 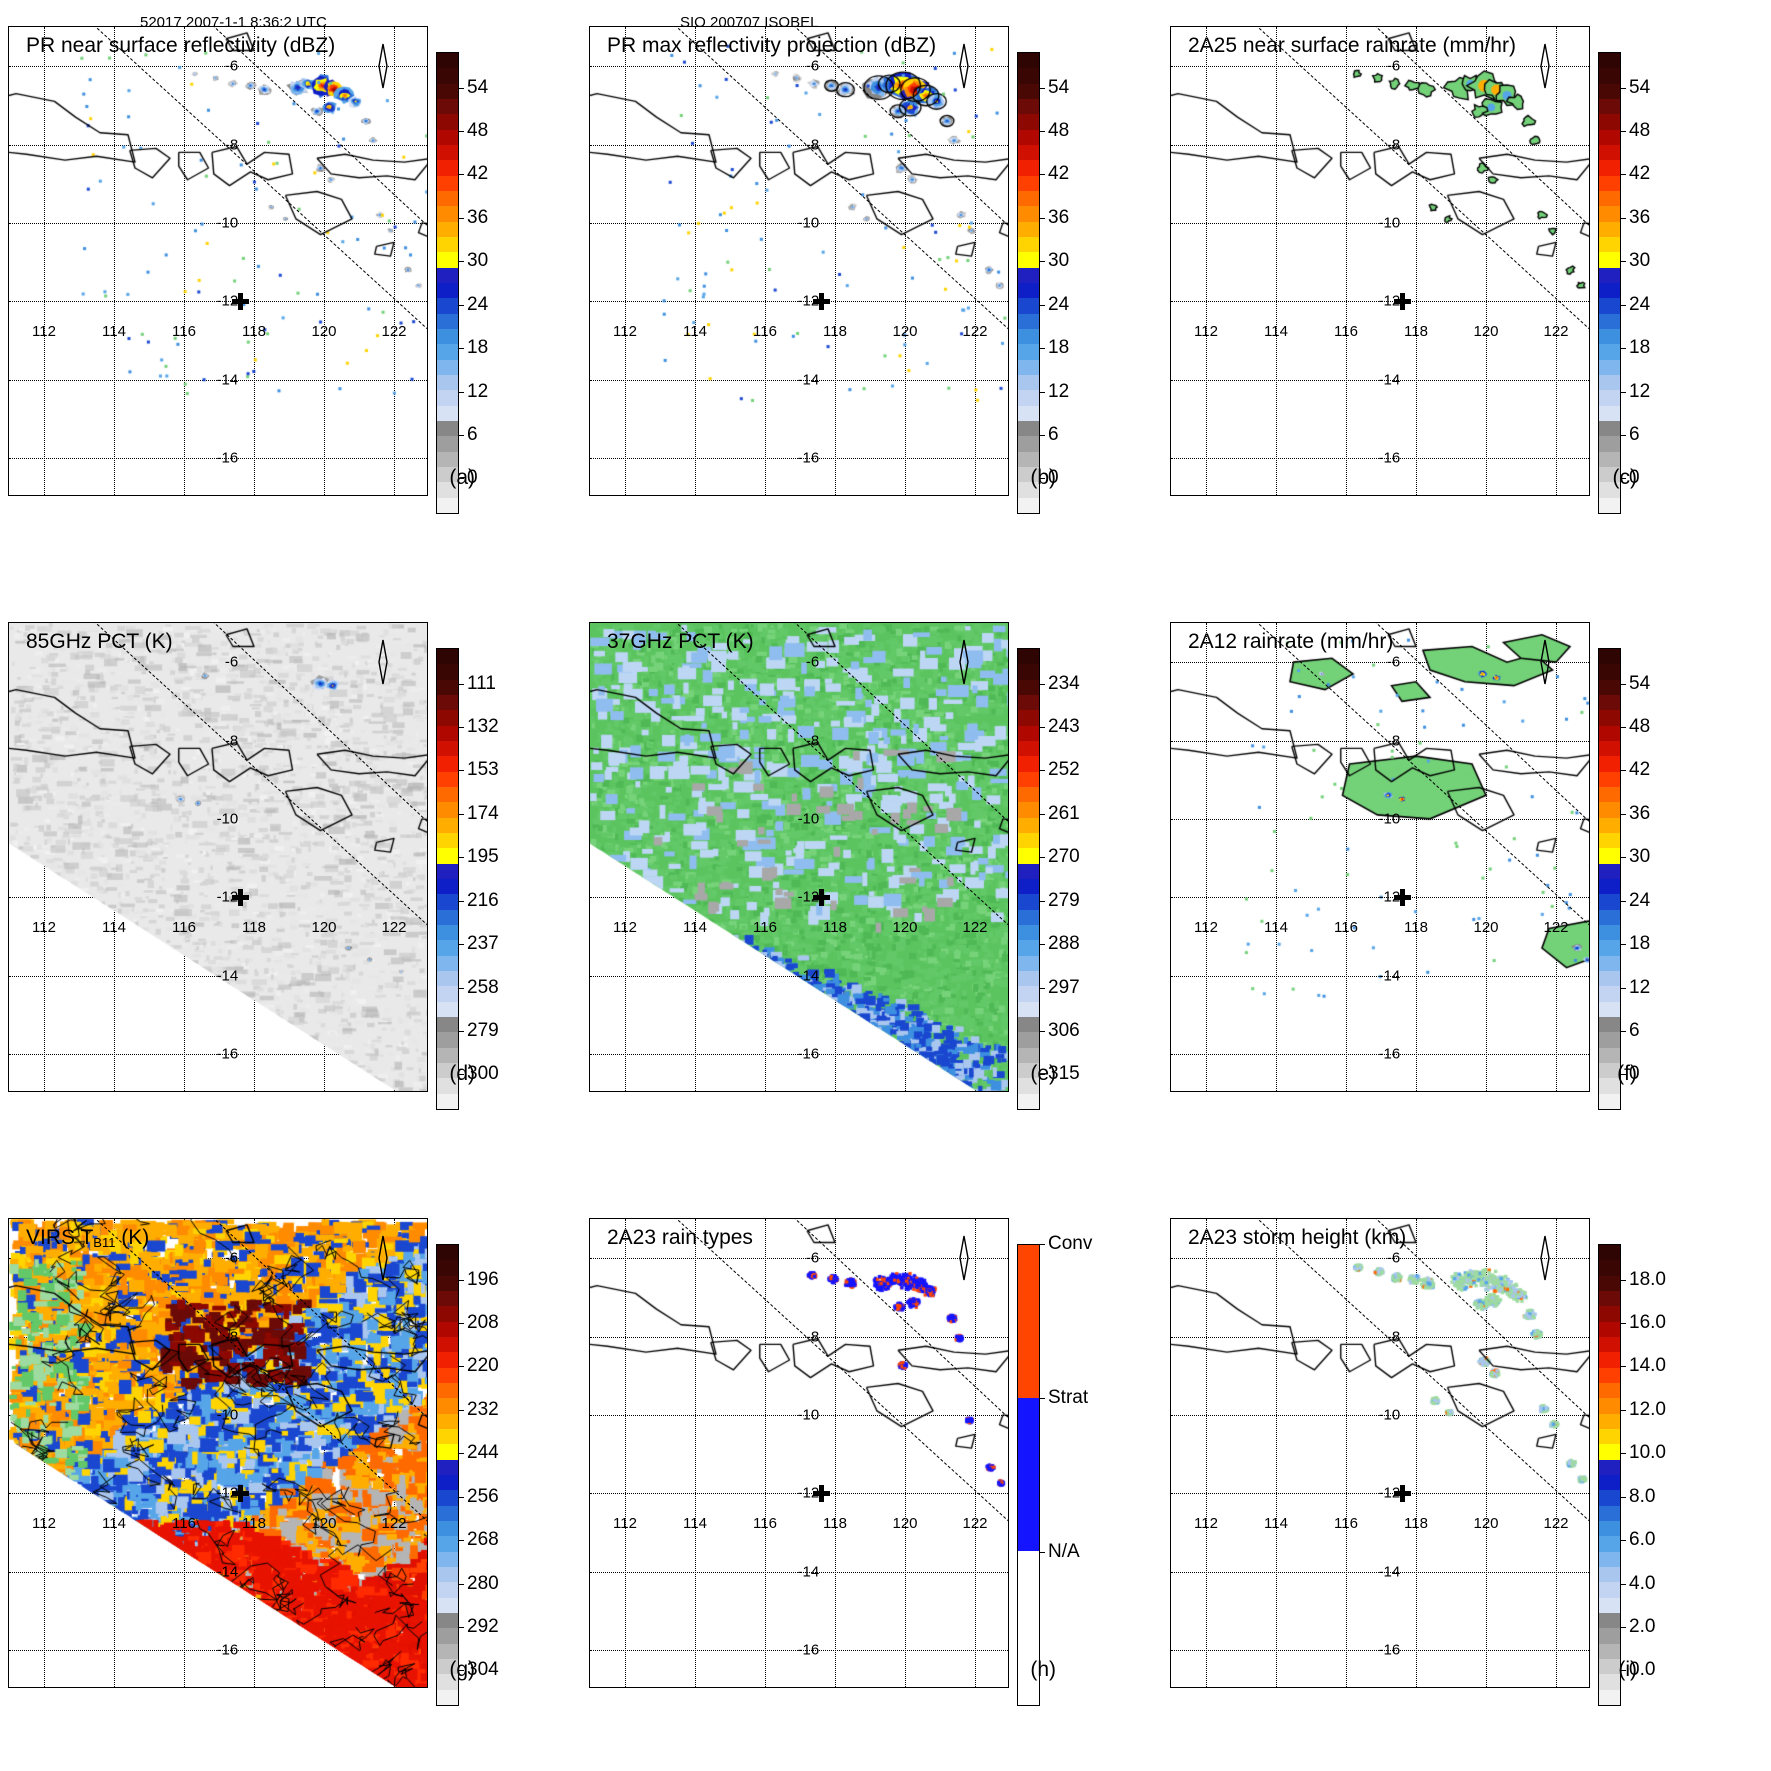 I want to click on panel-label-d: (d), so click(x=462, y=1073).